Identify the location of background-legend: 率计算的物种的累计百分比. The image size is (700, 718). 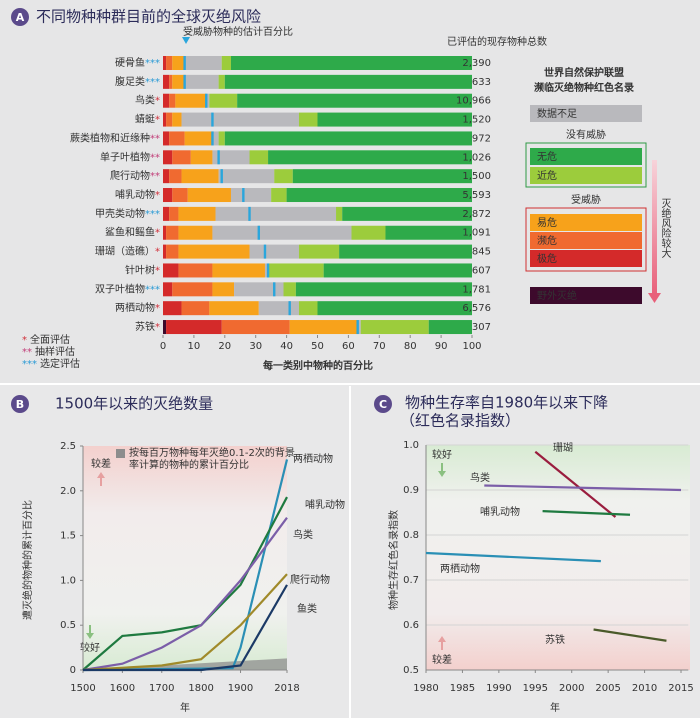
(189, 464).